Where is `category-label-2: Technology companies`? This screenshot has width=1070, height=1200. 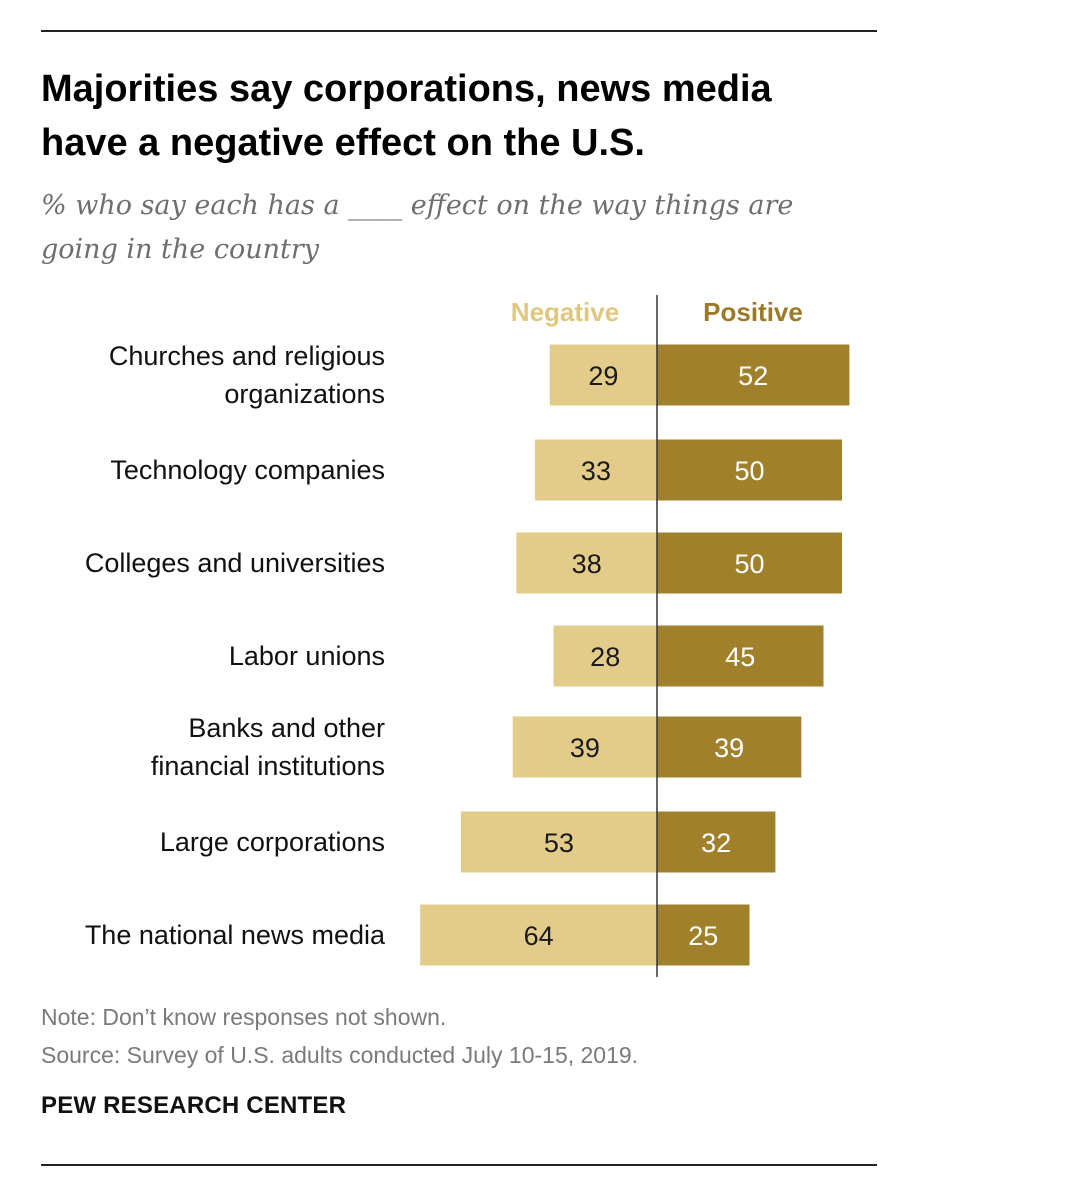
category-label-2: Technology companies is located at coordinates (247, 470).